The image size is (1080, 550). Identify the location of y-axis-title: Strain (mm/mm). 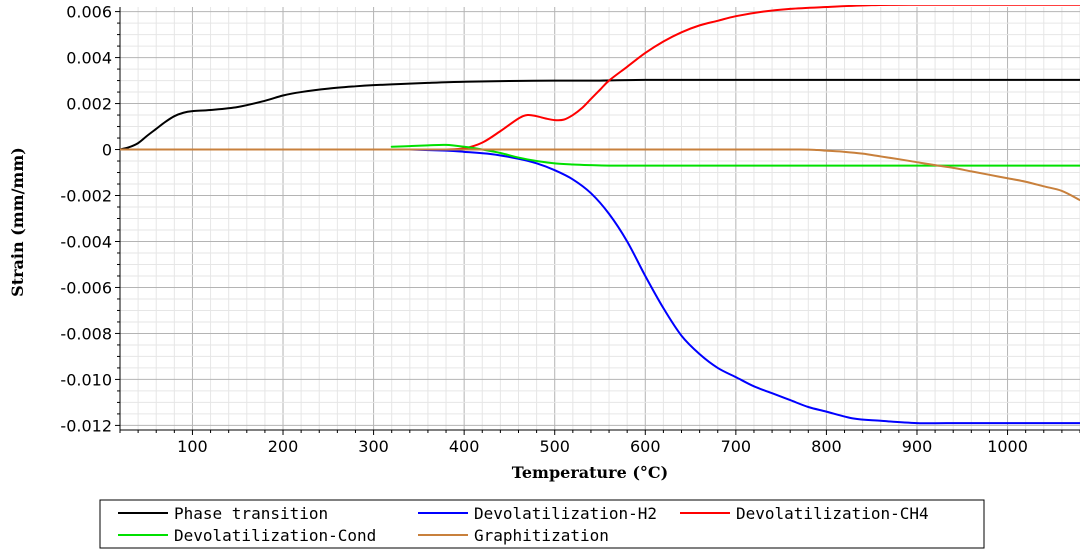
(17, 222).